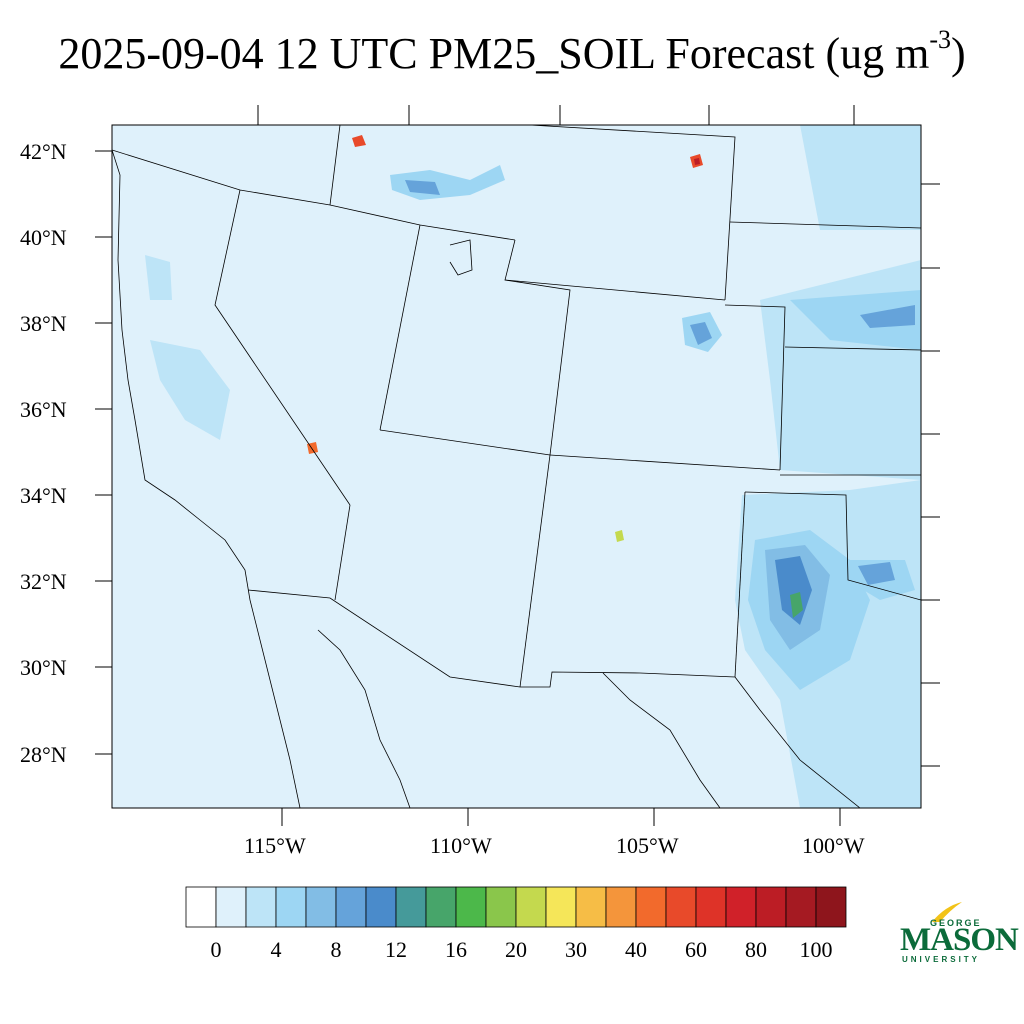 This screenshot has height=1024, width=1024. Describe the element at coordinates (755, 387) in the screenshot. I see `state-co-ks` at that location.